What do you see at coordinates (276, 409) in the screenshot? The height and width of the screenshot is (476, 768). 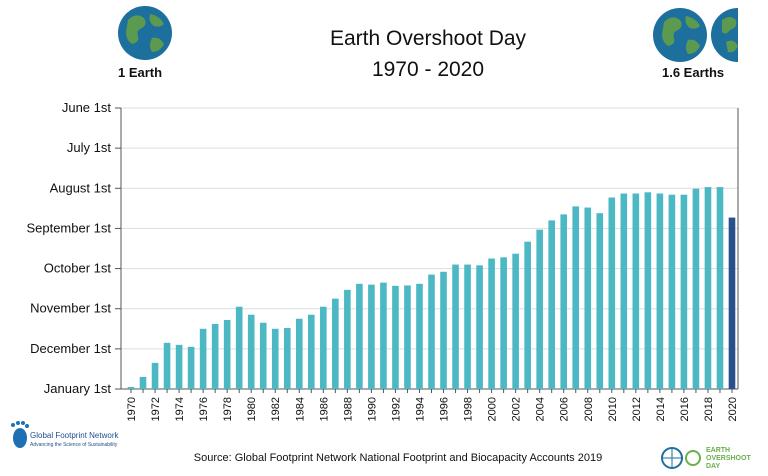 I see `x-tick-label: 1982` at bounding box center [276, 409].